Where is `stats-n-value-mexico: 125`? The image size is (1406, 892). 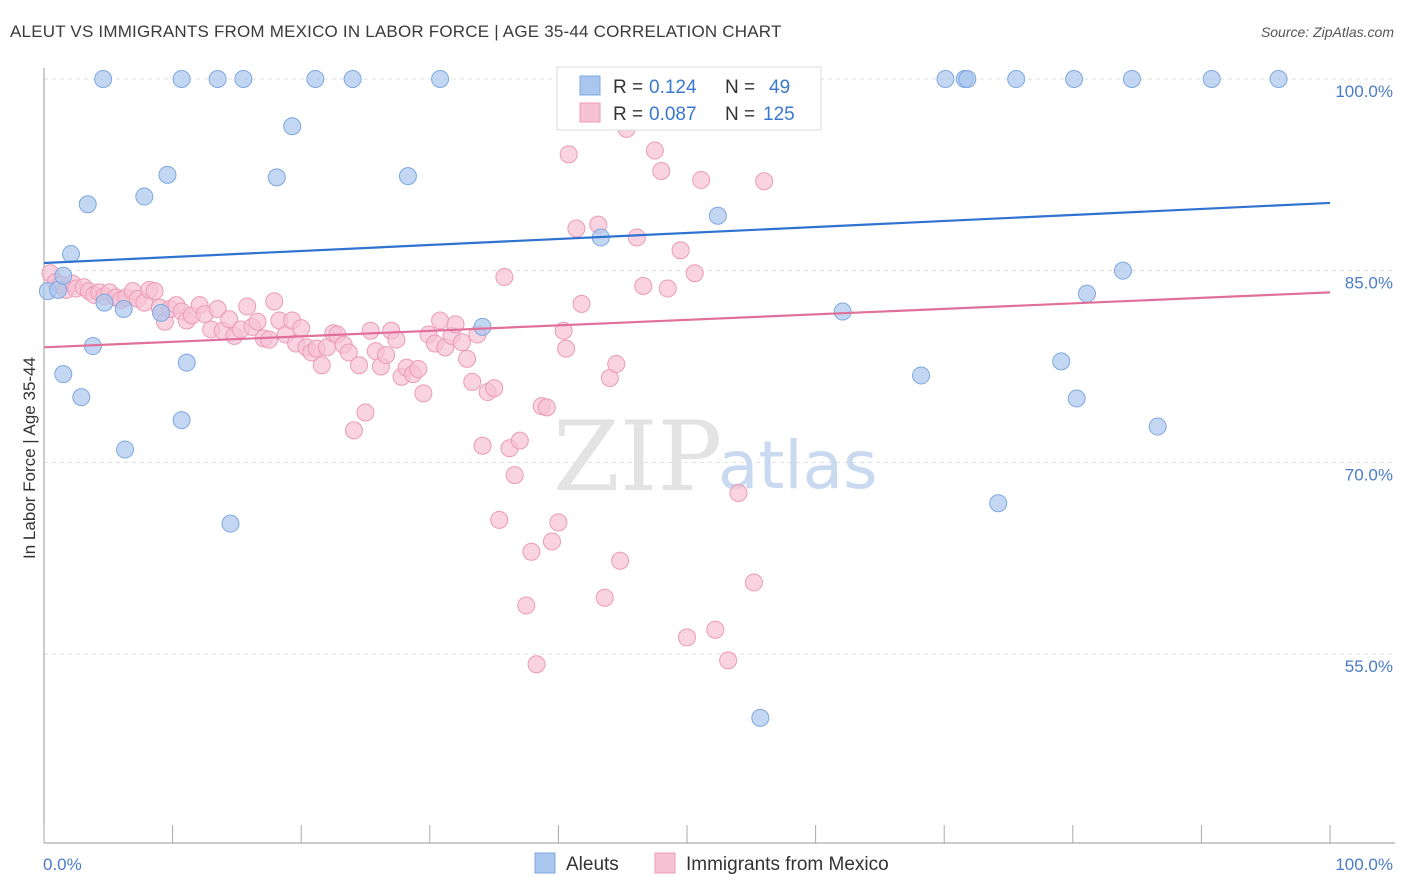
stats-n-value-mexico: 125 is located at coordinates (779, 114).